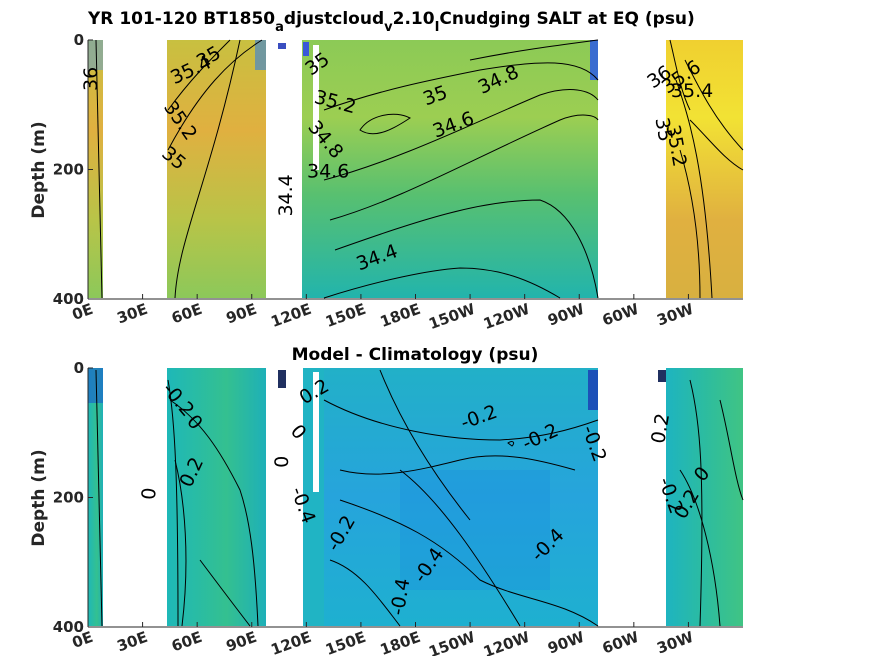 The height and width of the screenshot is (656, 875). What do you see at coordinates (475, 530) in the screenshot?
I see `strong-negative-area` at bounding box center [475, 530].